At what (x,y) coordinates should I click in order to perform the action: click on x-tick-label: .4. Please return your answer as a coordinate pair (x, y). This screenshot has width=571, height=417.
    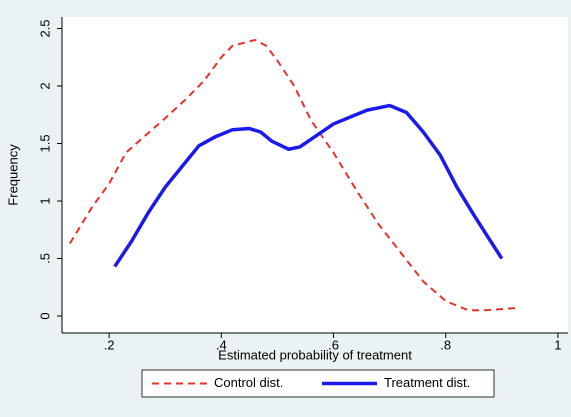
    Looking at the image, I should click on (221, 344).